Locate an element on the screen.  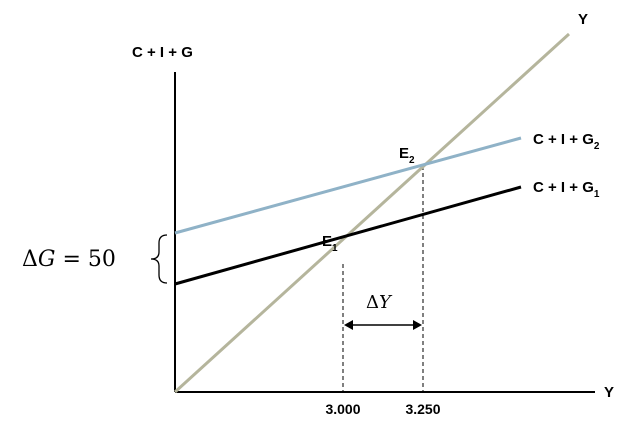
x-tick-3000: 3.000 is located at coordinates (342, 409).